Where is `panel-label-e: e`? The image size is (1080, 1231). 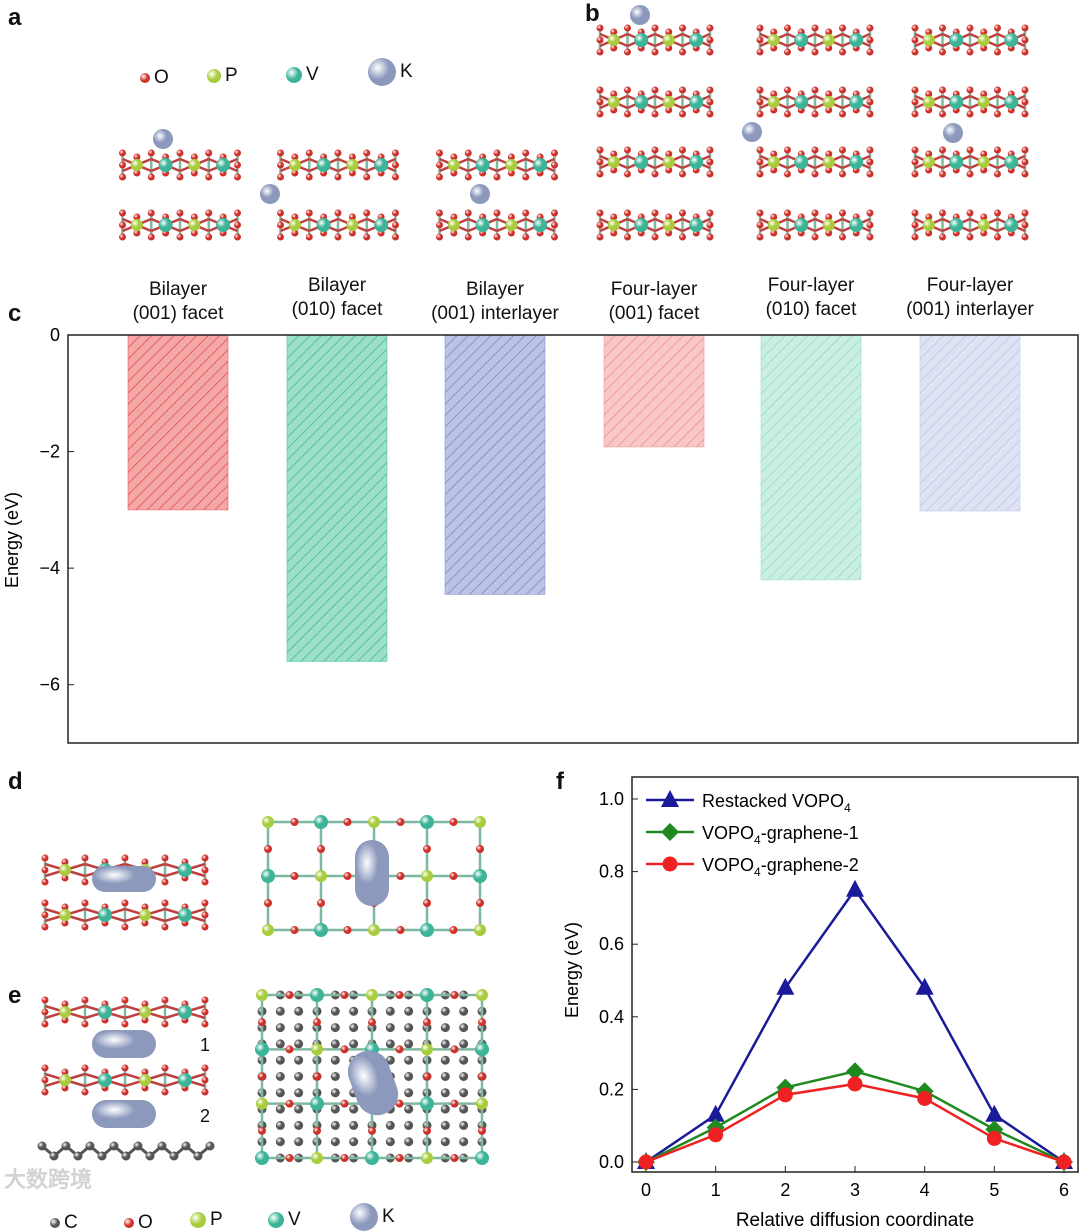
panel-label-e: e is located at coordinates (15, 995).